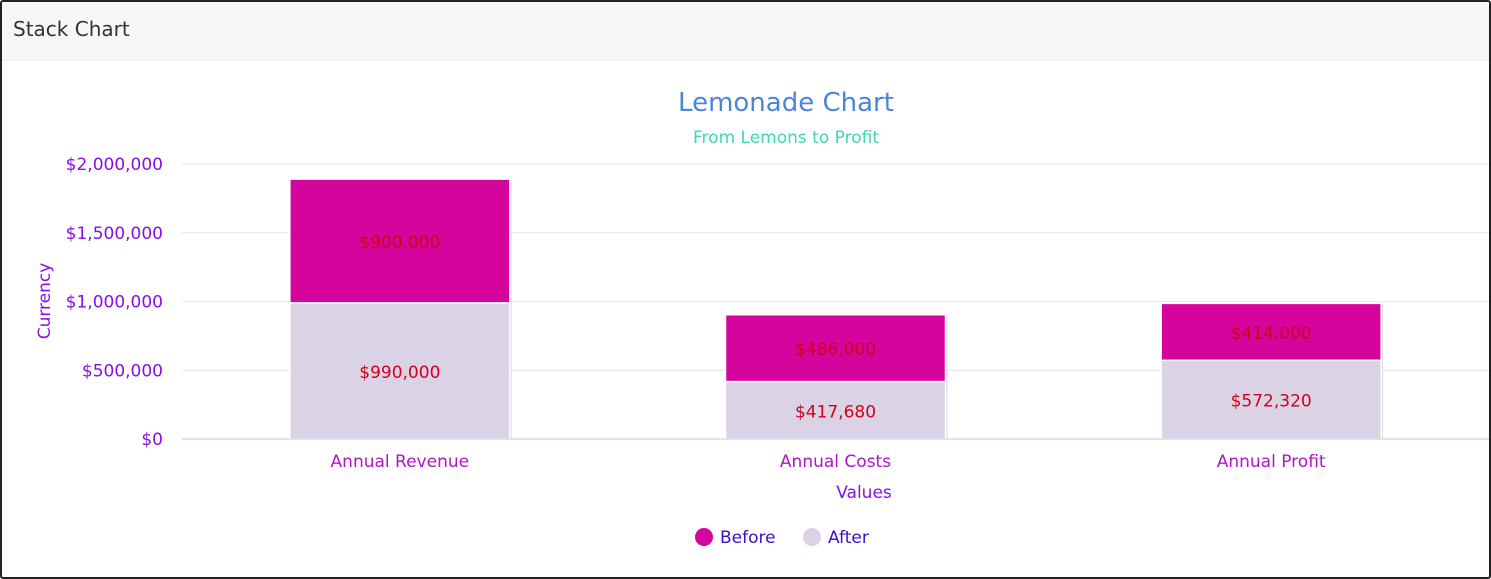  Describe the element at coordinates (45, 301) in the screenshot. I see `y-axis-label: Currency` at that location.